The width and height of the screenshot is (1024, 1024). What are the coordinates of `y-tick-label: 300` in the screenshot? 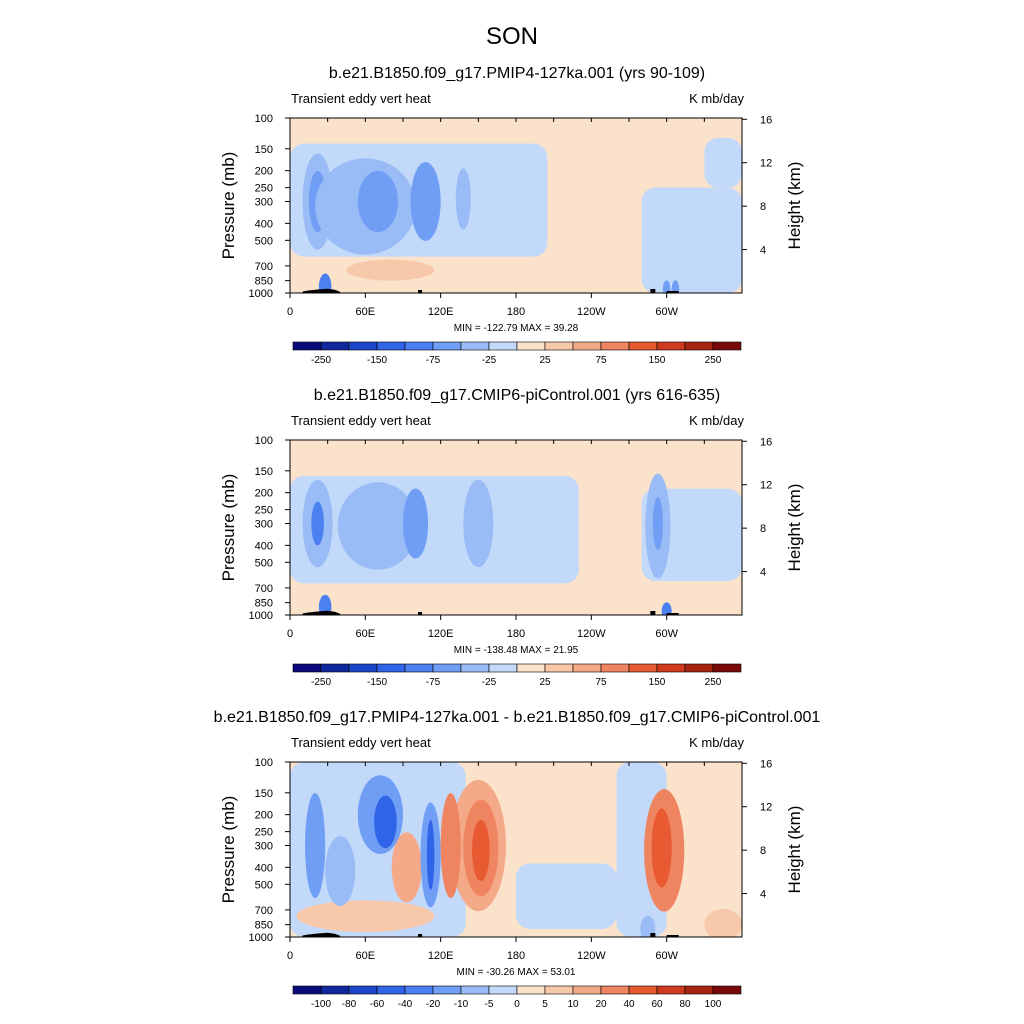 It's located at (264, 202).